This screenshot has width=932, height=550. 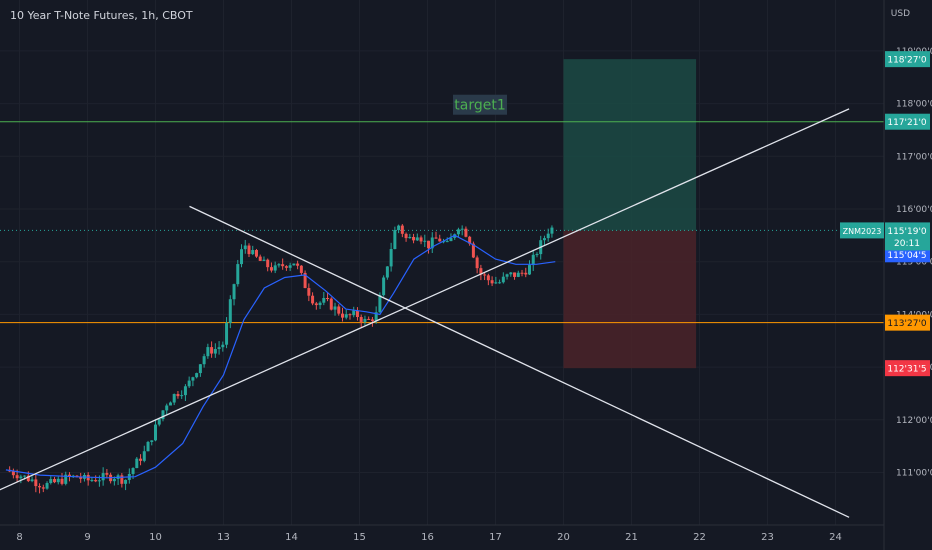 What do you see at coordinates (914, 421) in the screenshot?
I see `y-tick-label: 112'00'0` at bounding box center [914, 421].